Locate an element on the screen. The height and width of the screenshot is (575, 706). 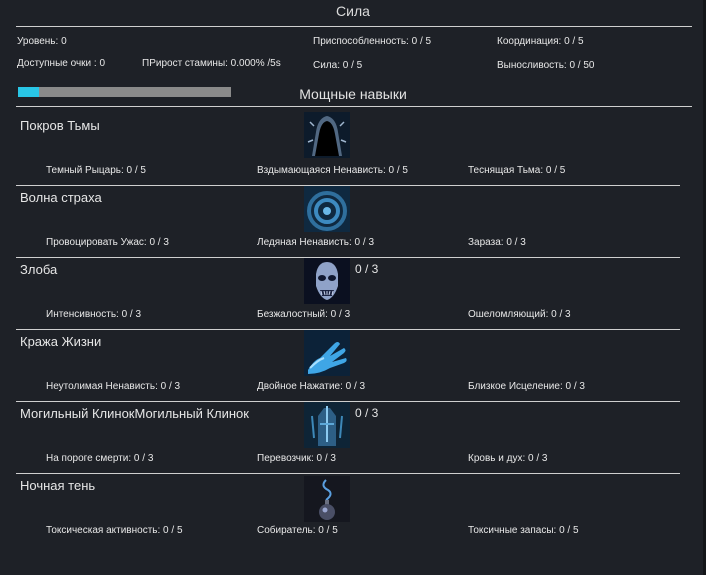
dark-shroud-icon is located at coordinates (327, 135).